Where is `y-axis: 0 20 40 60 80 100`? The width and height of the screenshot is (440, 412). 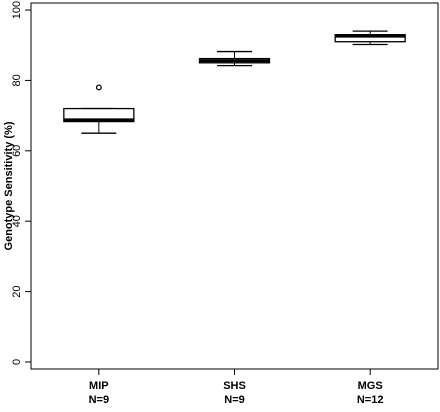
y-axis: 0 20 40 60 80 100 is located at coordinates (21, 183).